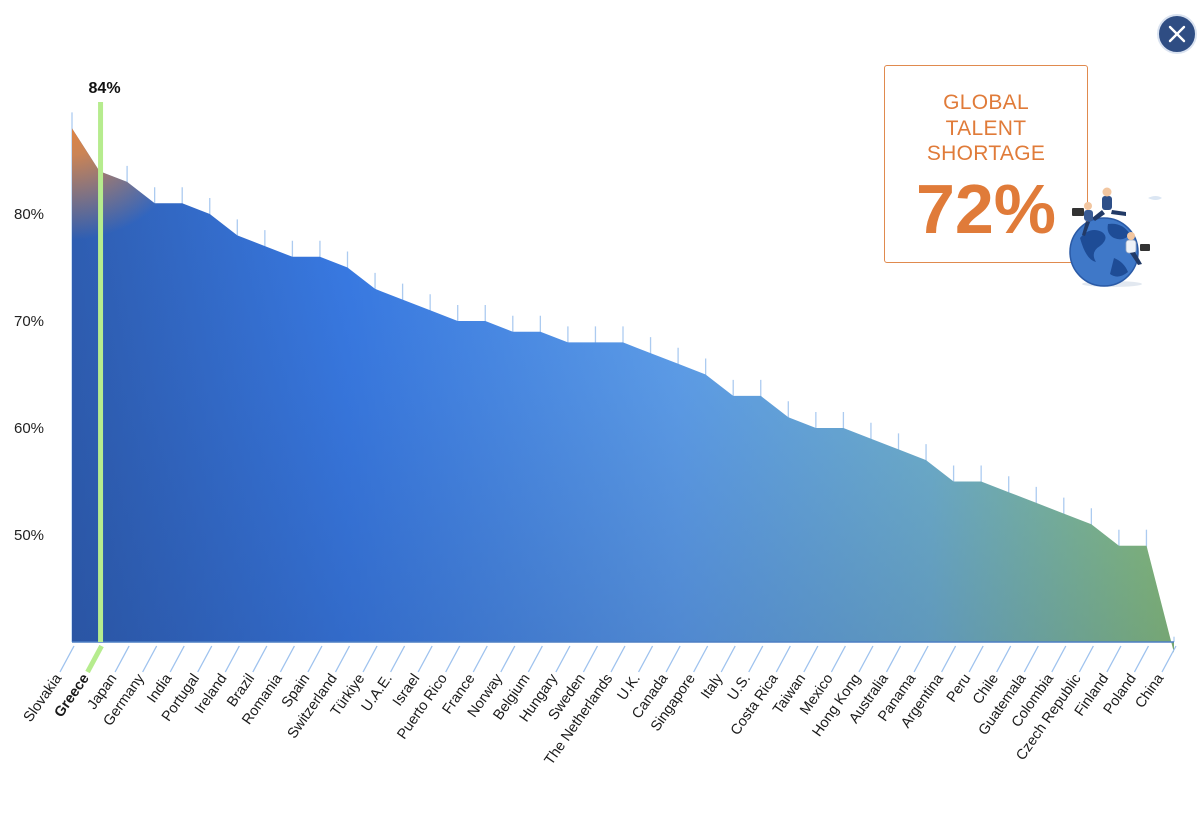 Image resolution: width=1199 pixels, height=814 pixels. What do you see at coordinates (986, 153) in the screenshot?
I see `card-heading-line-3: SHORTAGE` at bounding box center [986, 153].